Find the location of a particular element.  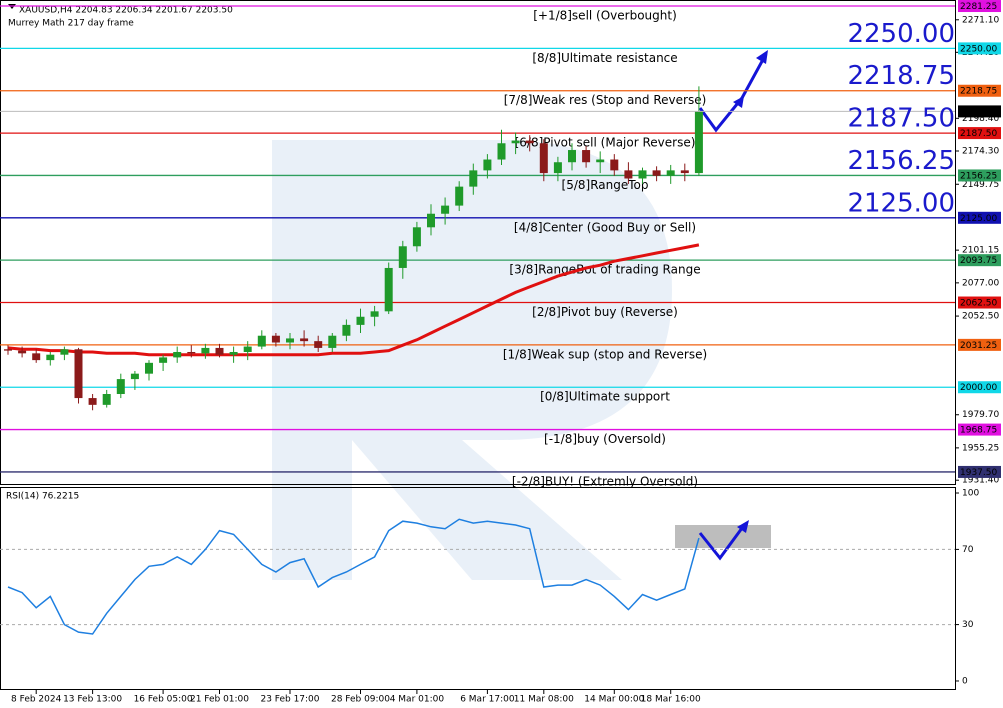

level-price-label: 2218.75 is located at coordinates (978, 92).